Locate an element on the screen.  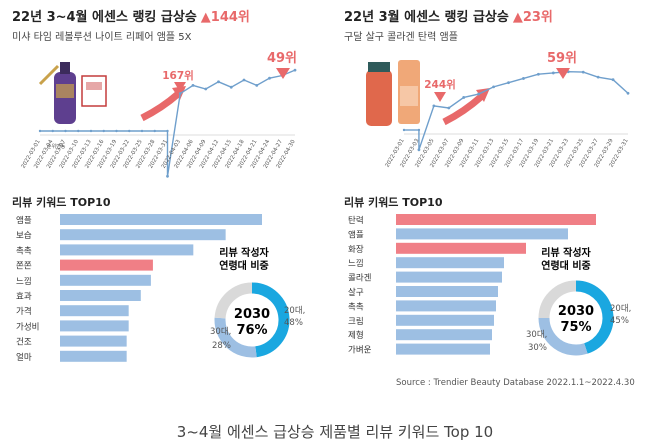
rank-change: ▲144위 is located at coordinates (225, 17).